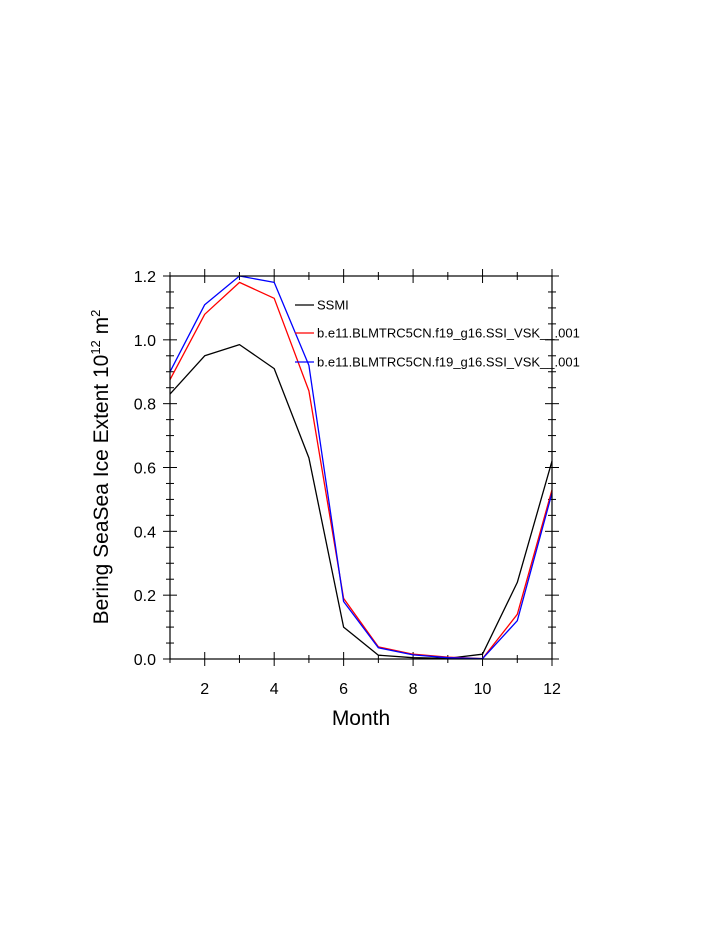 This screenshot has height=935, width=723. Describe the element at coordinates (145, 660) in the screenshot. I see `y-tick-label: 0.0` at that location.